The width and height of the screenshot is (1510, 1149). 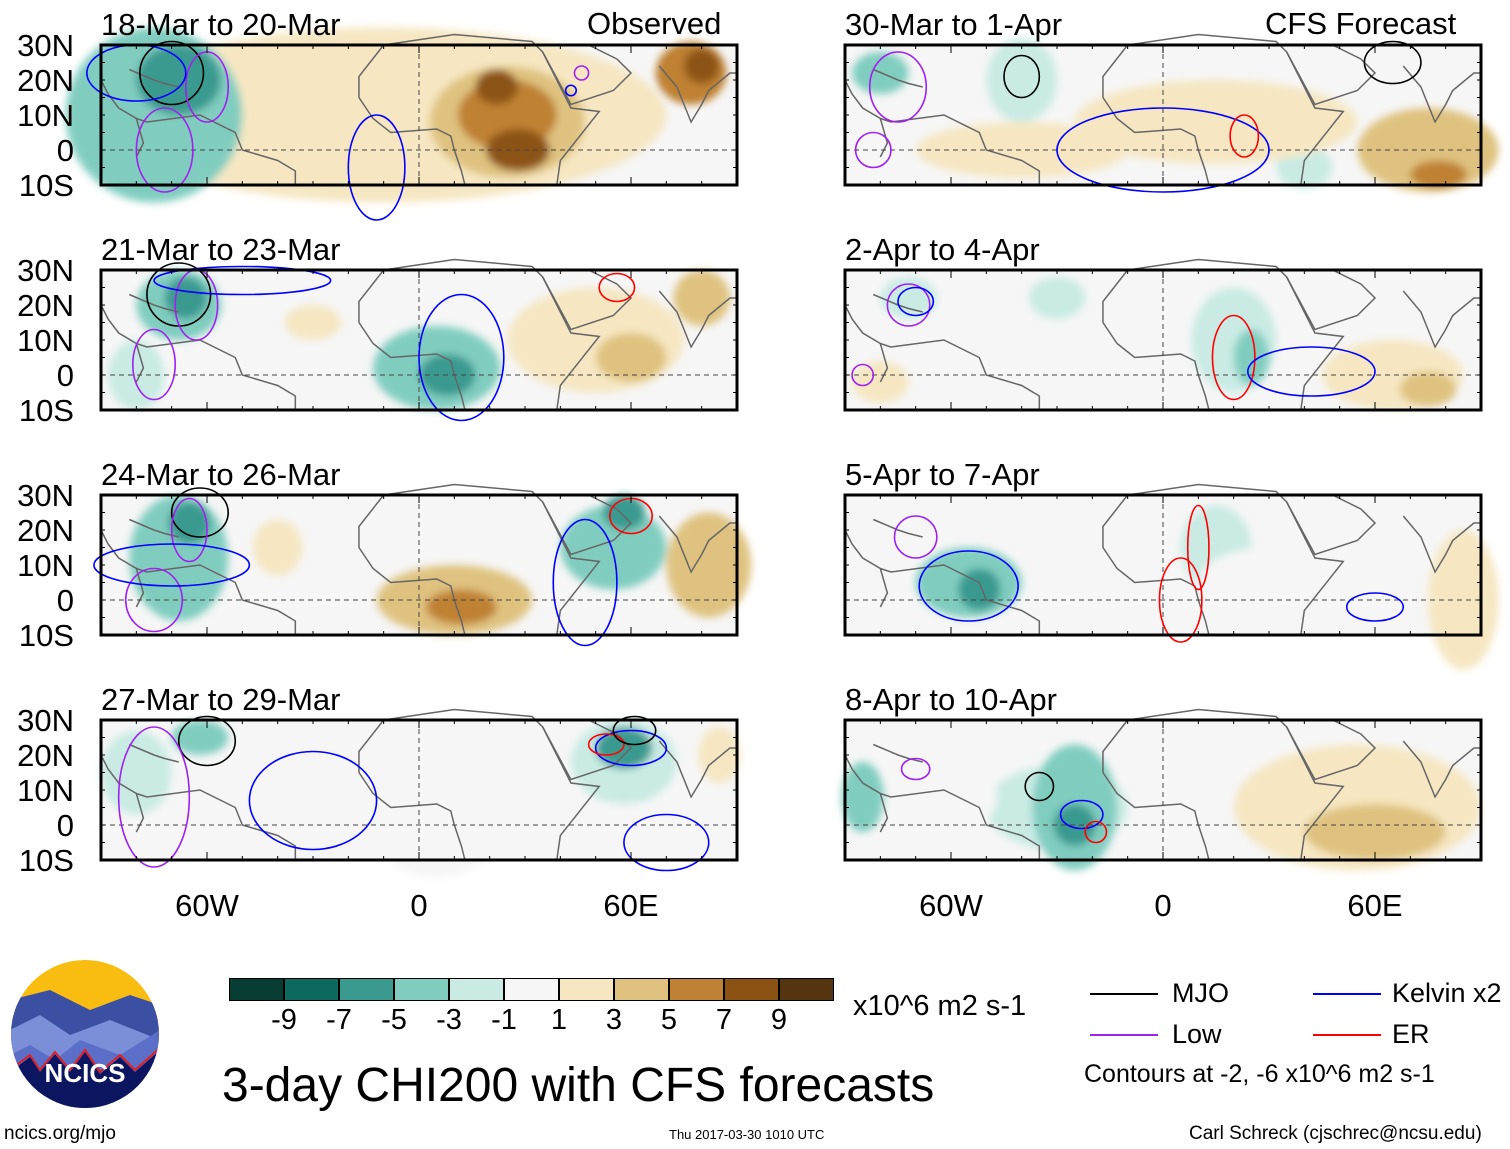 What do you see at coordinates (221, 24) in the screenshot?
I see `panel-title: 18-Mar to 20-Mar` at bounding box center [221, 24].